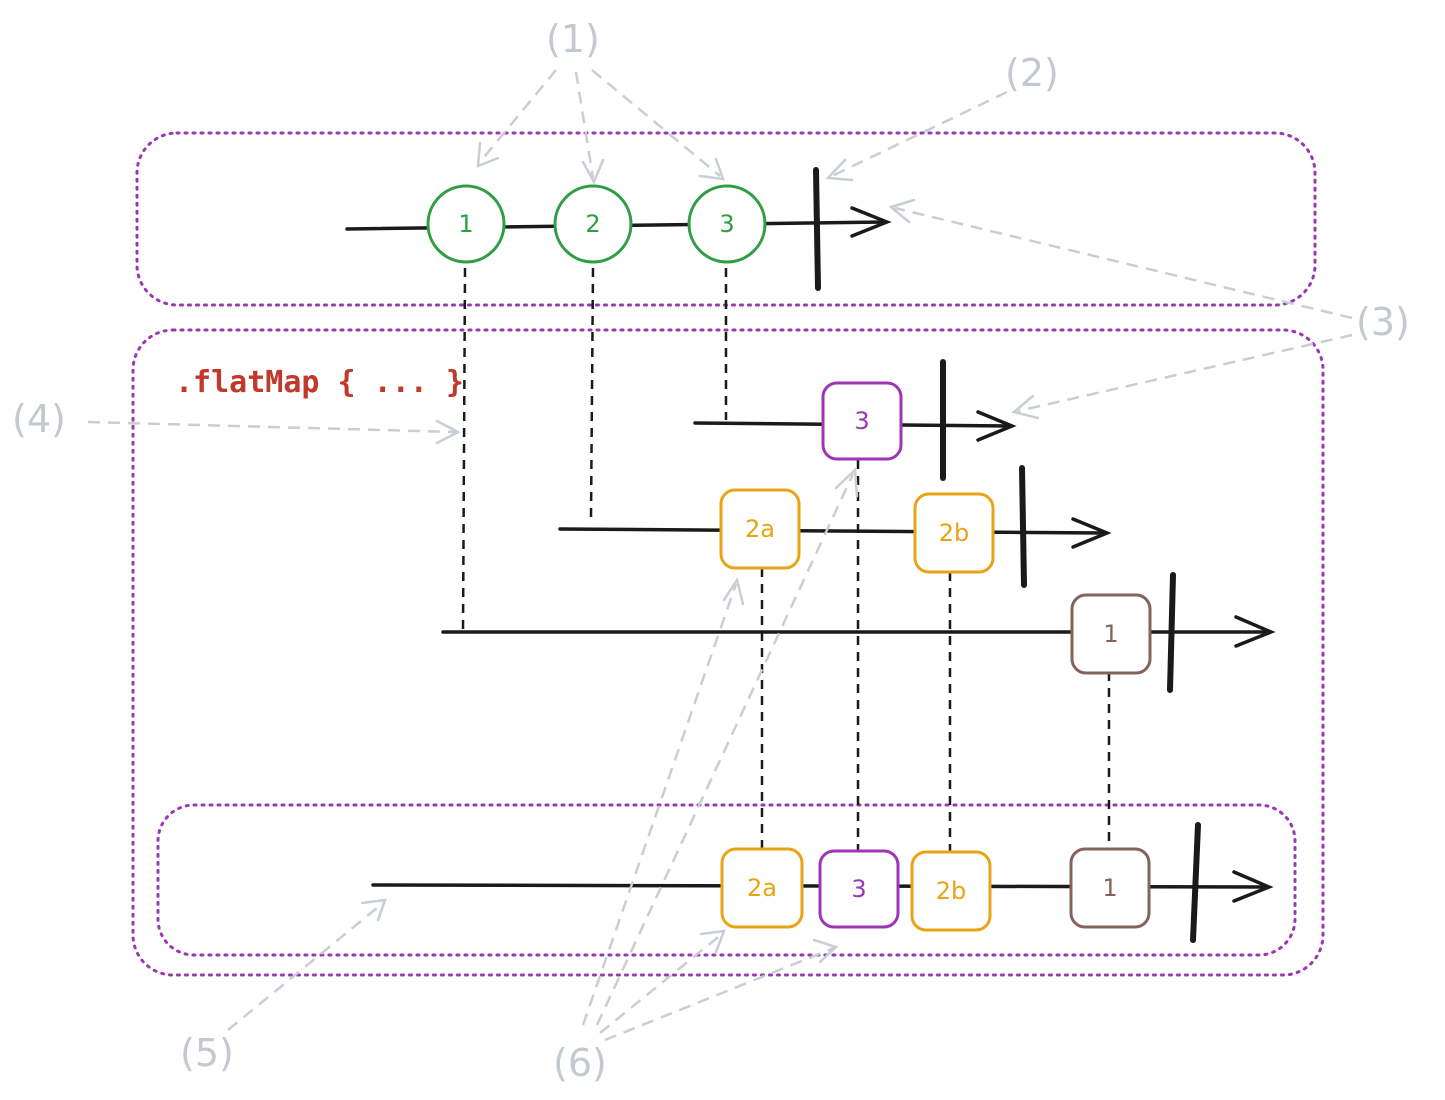 The image size is (1445, 1100). I want to click on inner-stream-3-event-3-label: 3, so click(861, 421).